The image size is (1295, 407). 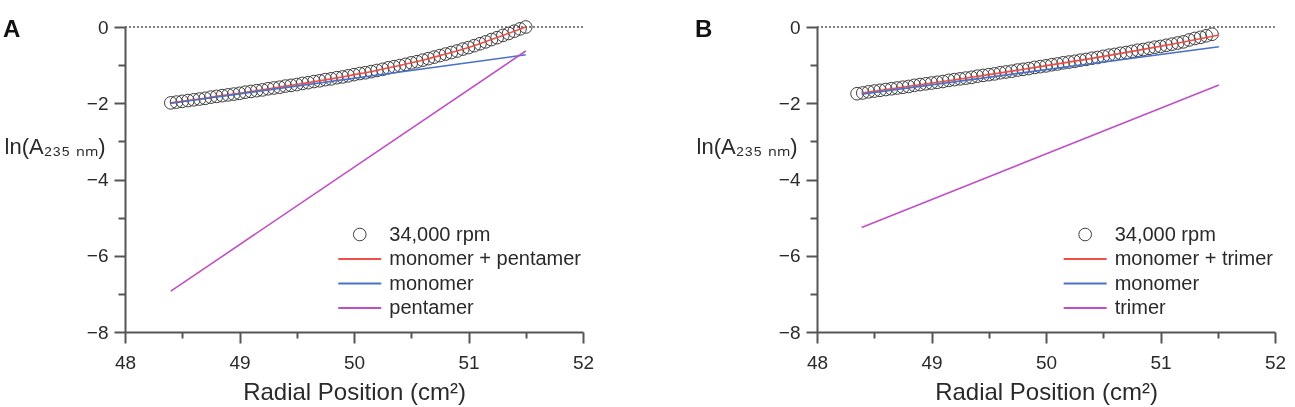 I want to click on line-series, so click(x=1040, y=64).